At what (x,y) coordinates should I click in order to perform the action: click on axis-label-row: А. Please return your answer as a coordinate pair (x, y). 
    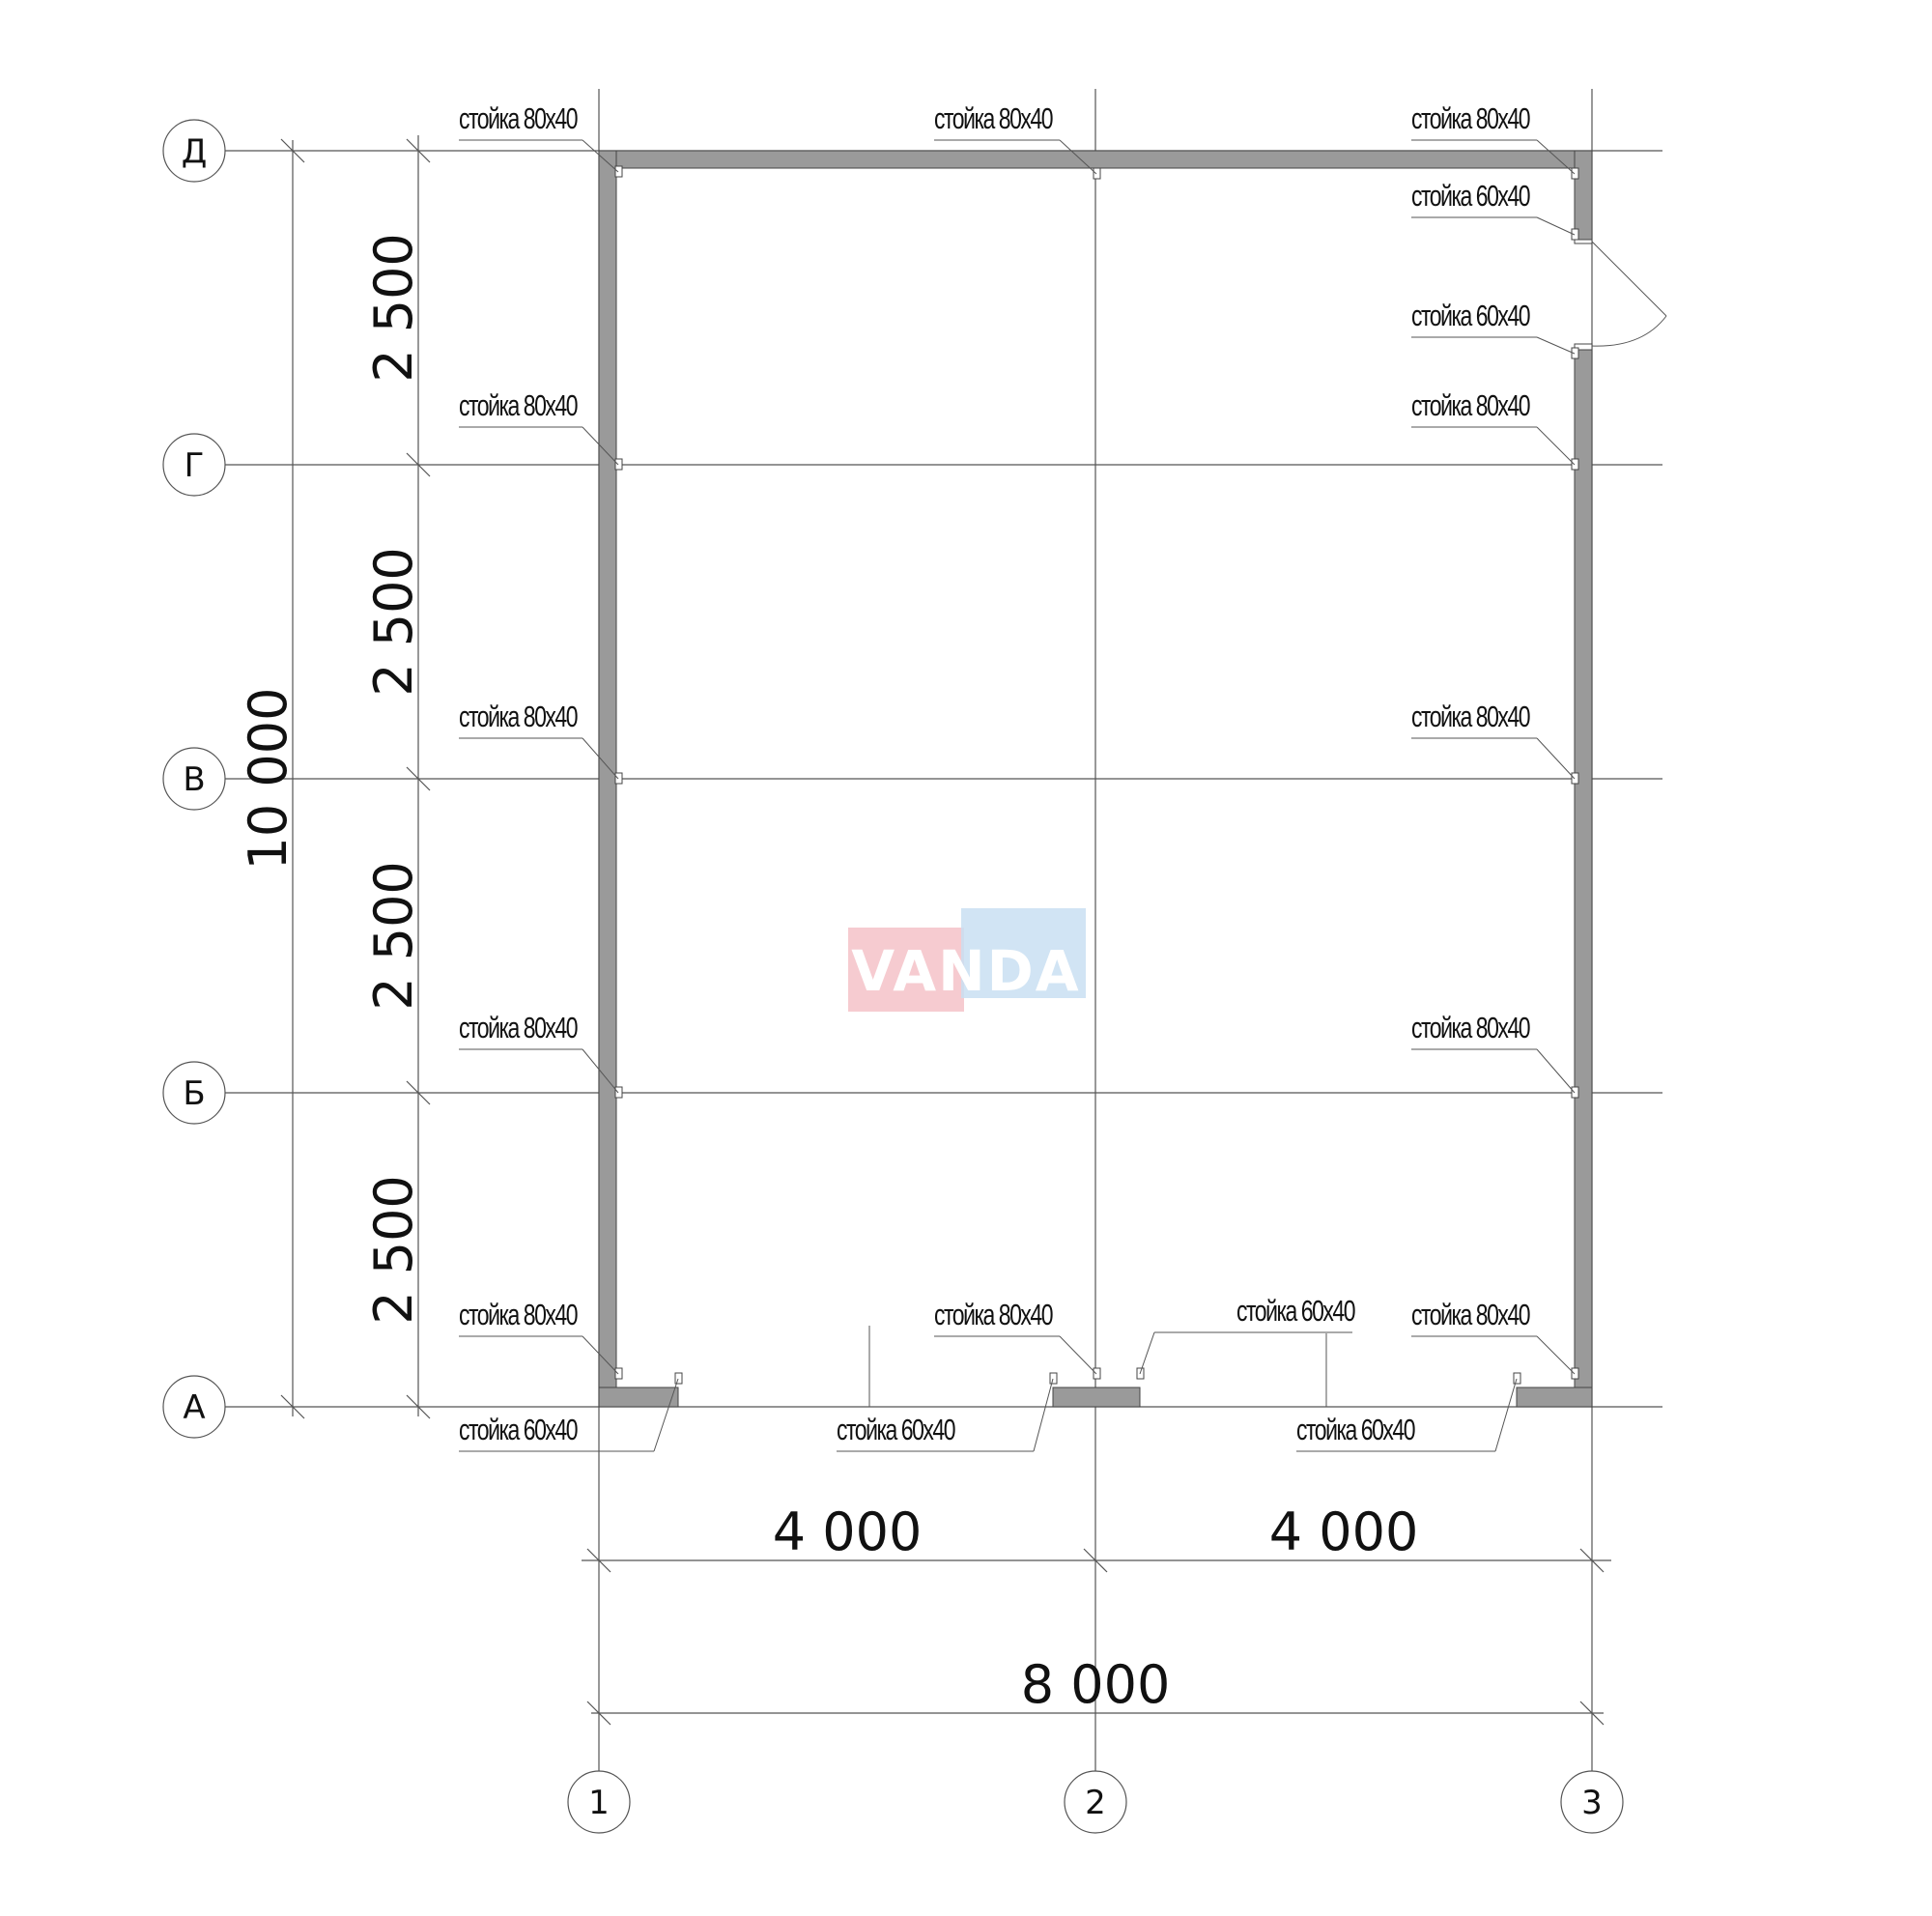
    Looking at the image, I should click on (194, 1407).